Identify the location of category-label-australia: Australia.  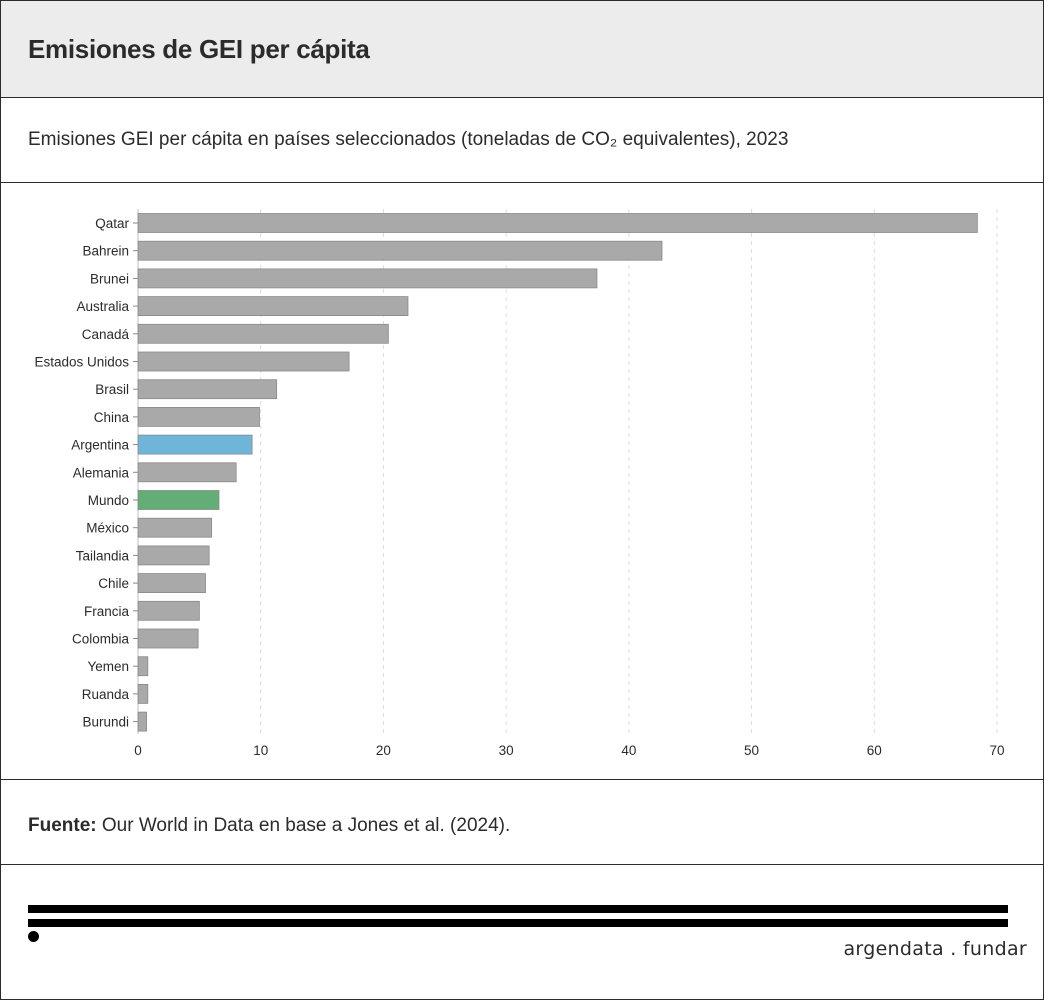
(102, 306).